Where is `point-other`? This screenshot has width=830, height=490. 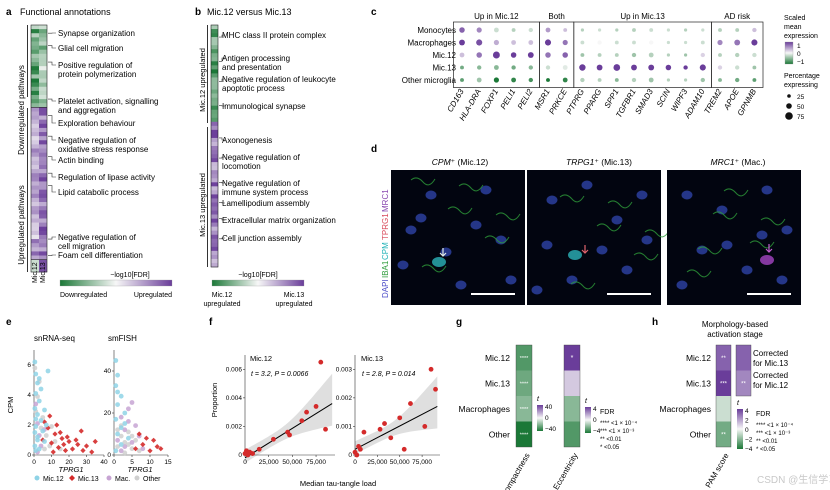 point-other is located at coordinates (117, 446).